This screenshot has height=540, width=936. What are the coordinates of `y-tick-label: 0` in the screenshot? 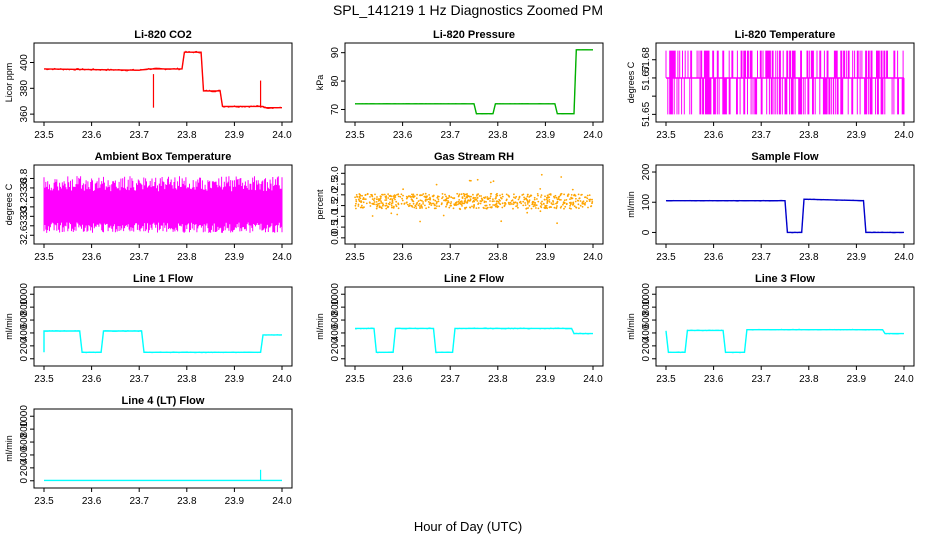 It's located at (24, 481).